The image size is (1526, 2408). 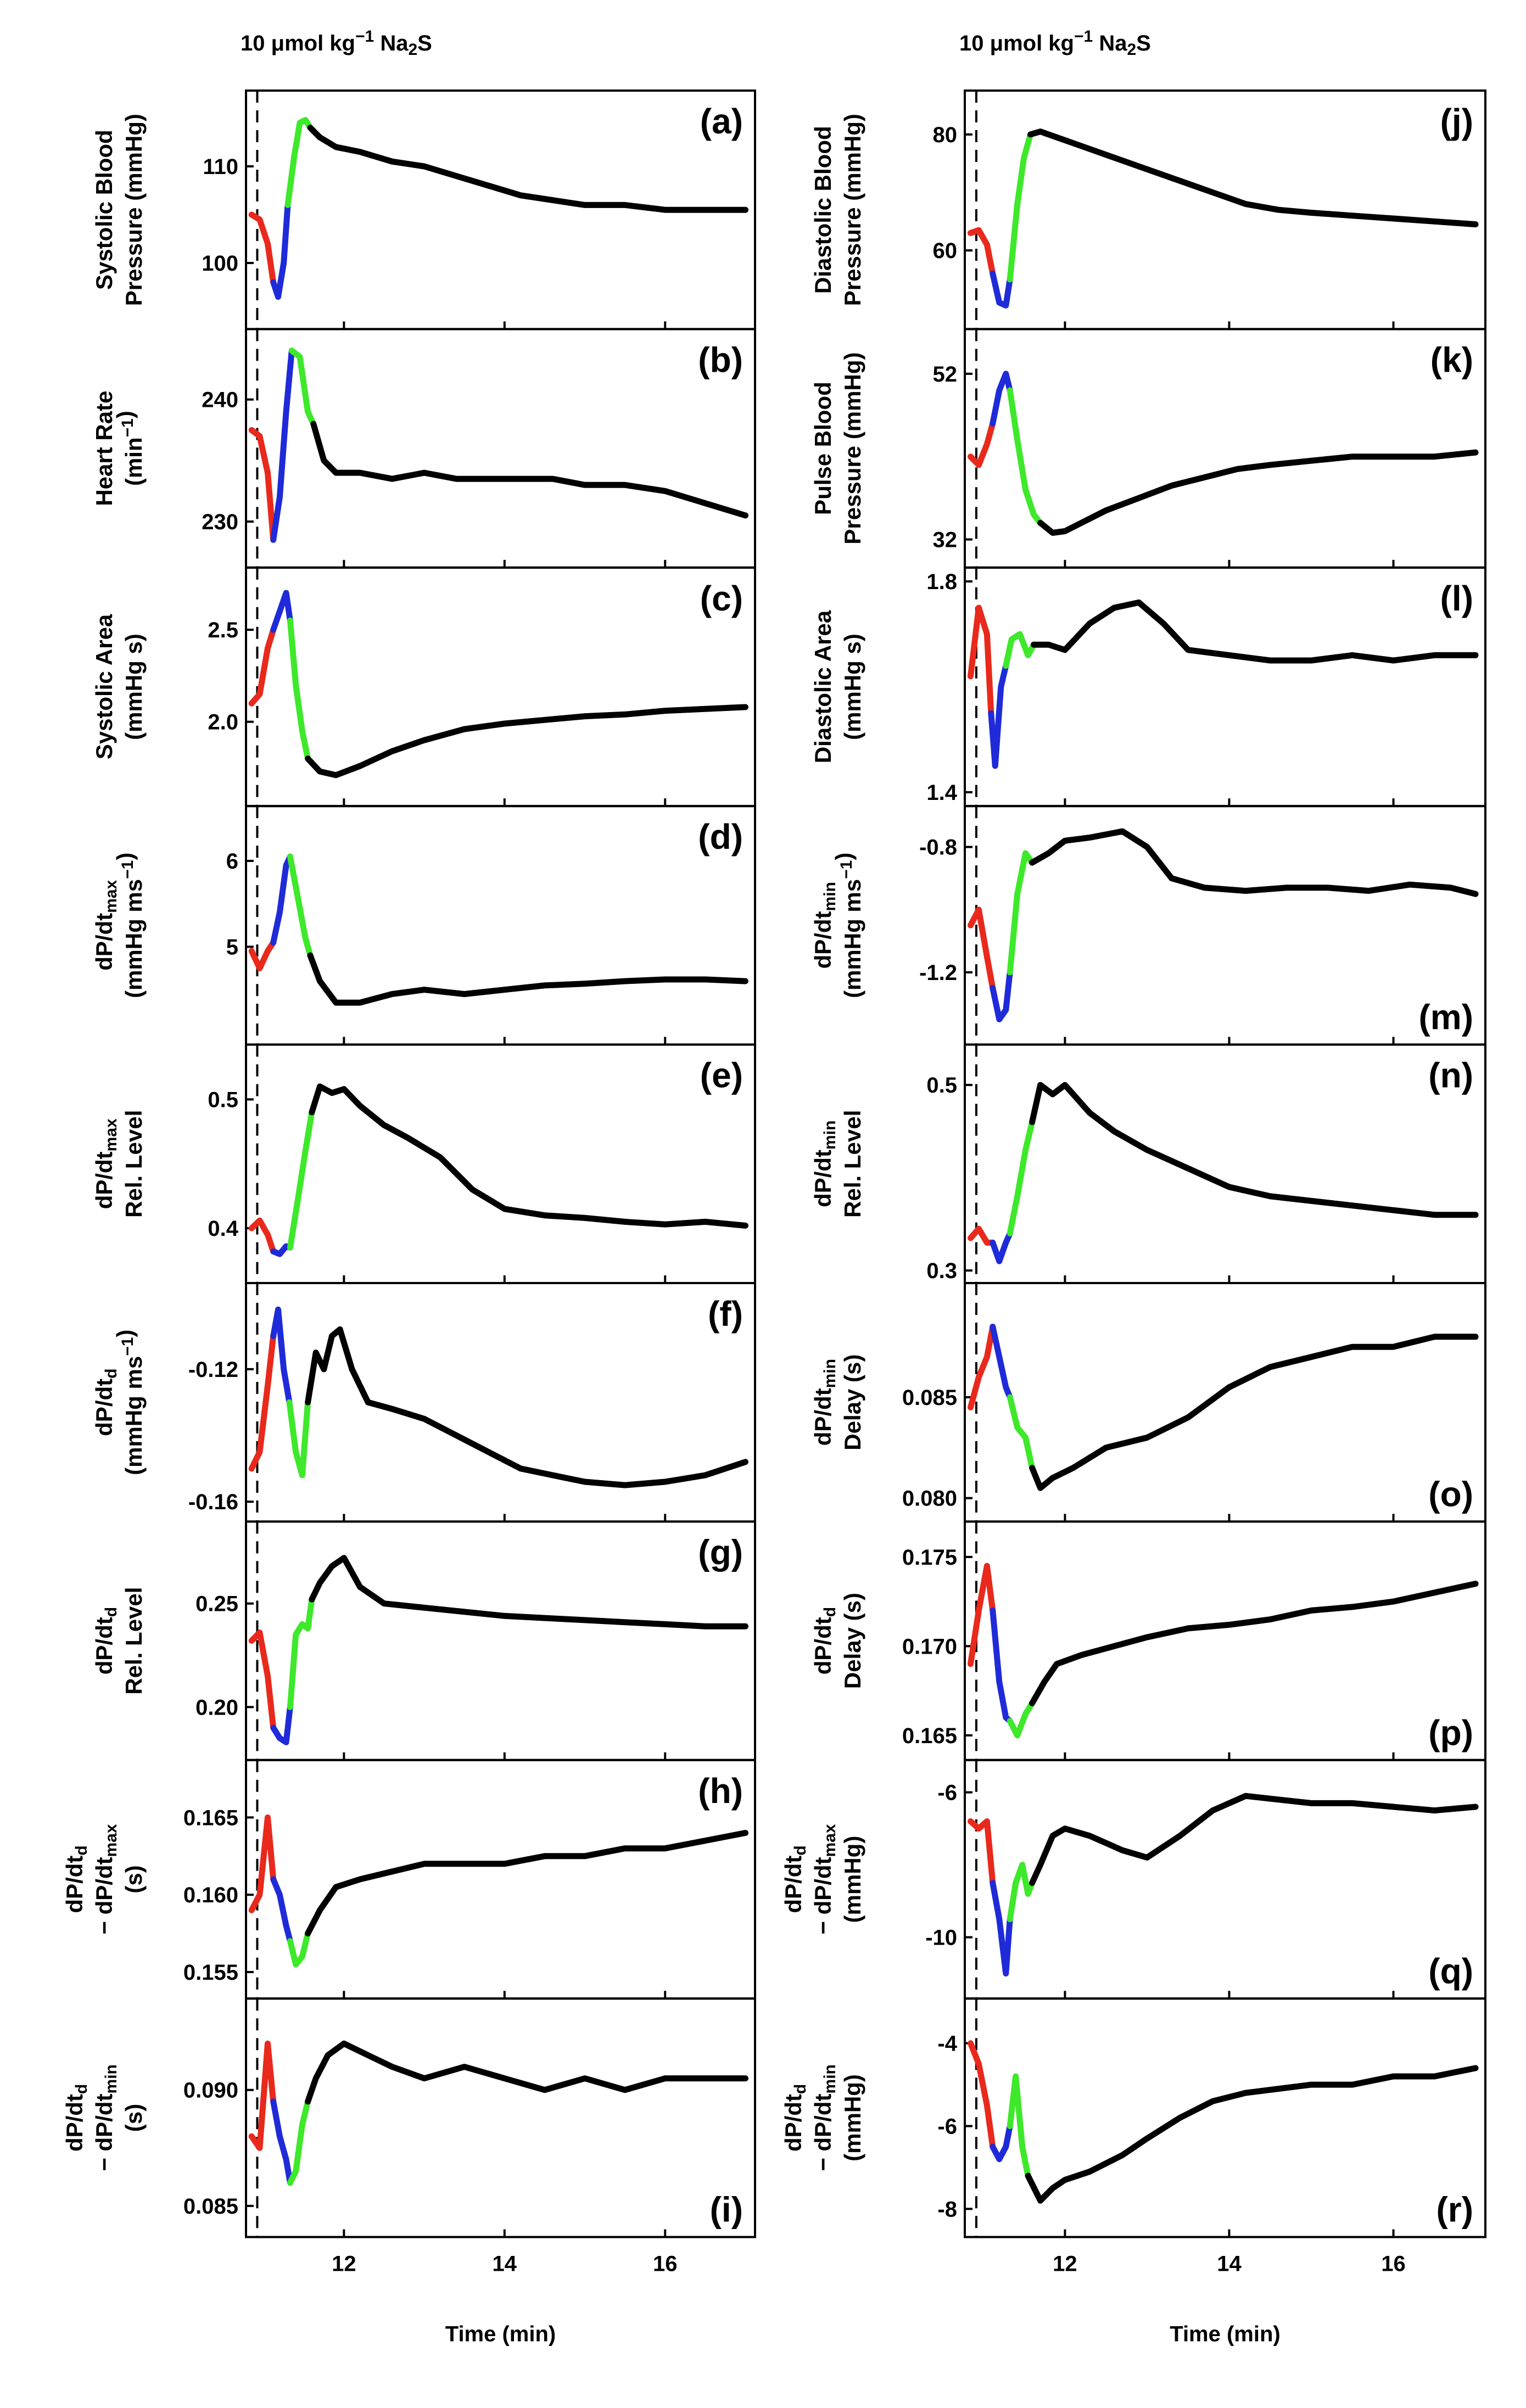 I want to click on y-tick-label: 0.170, so click(x=929, y=1646).